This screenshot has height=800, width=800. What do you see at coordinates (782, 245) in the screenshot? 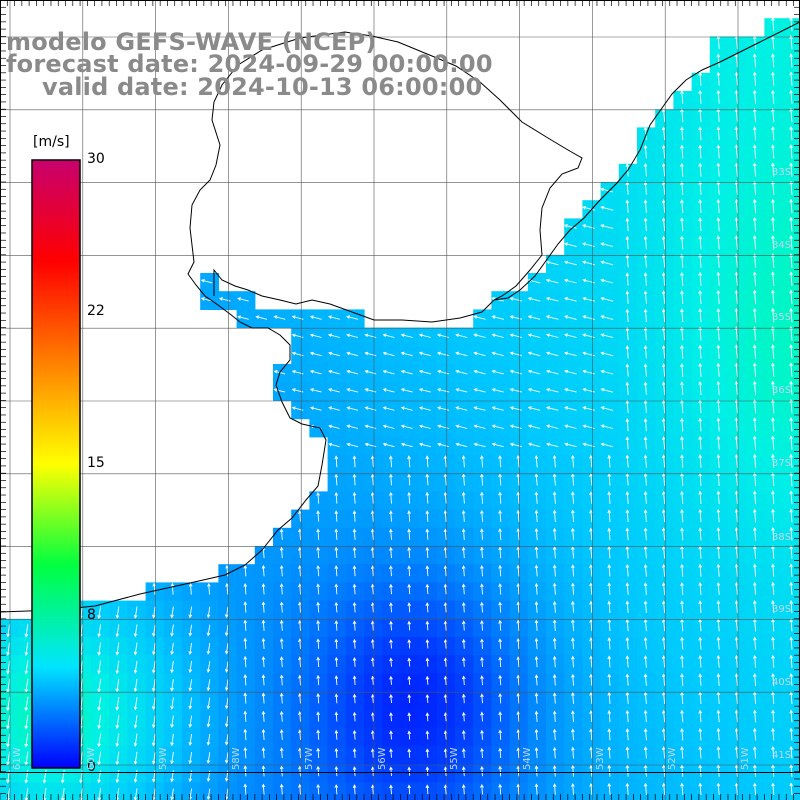
I see `lat-label-34s: 34S` at bounding box center [782, 245].